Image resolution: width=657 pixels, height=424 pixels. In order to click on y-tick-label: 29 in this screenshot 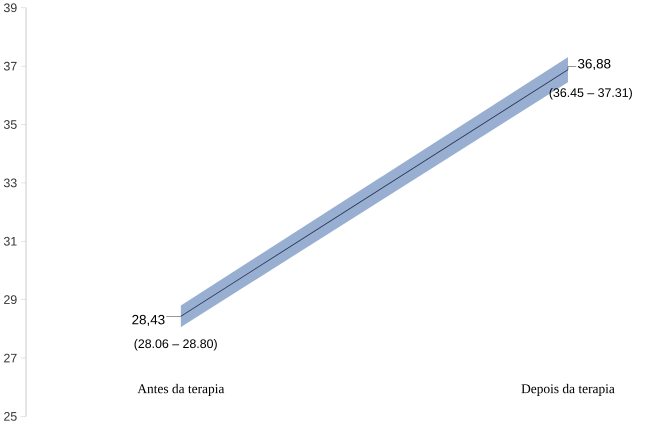, I will do `click(10, 299)`.